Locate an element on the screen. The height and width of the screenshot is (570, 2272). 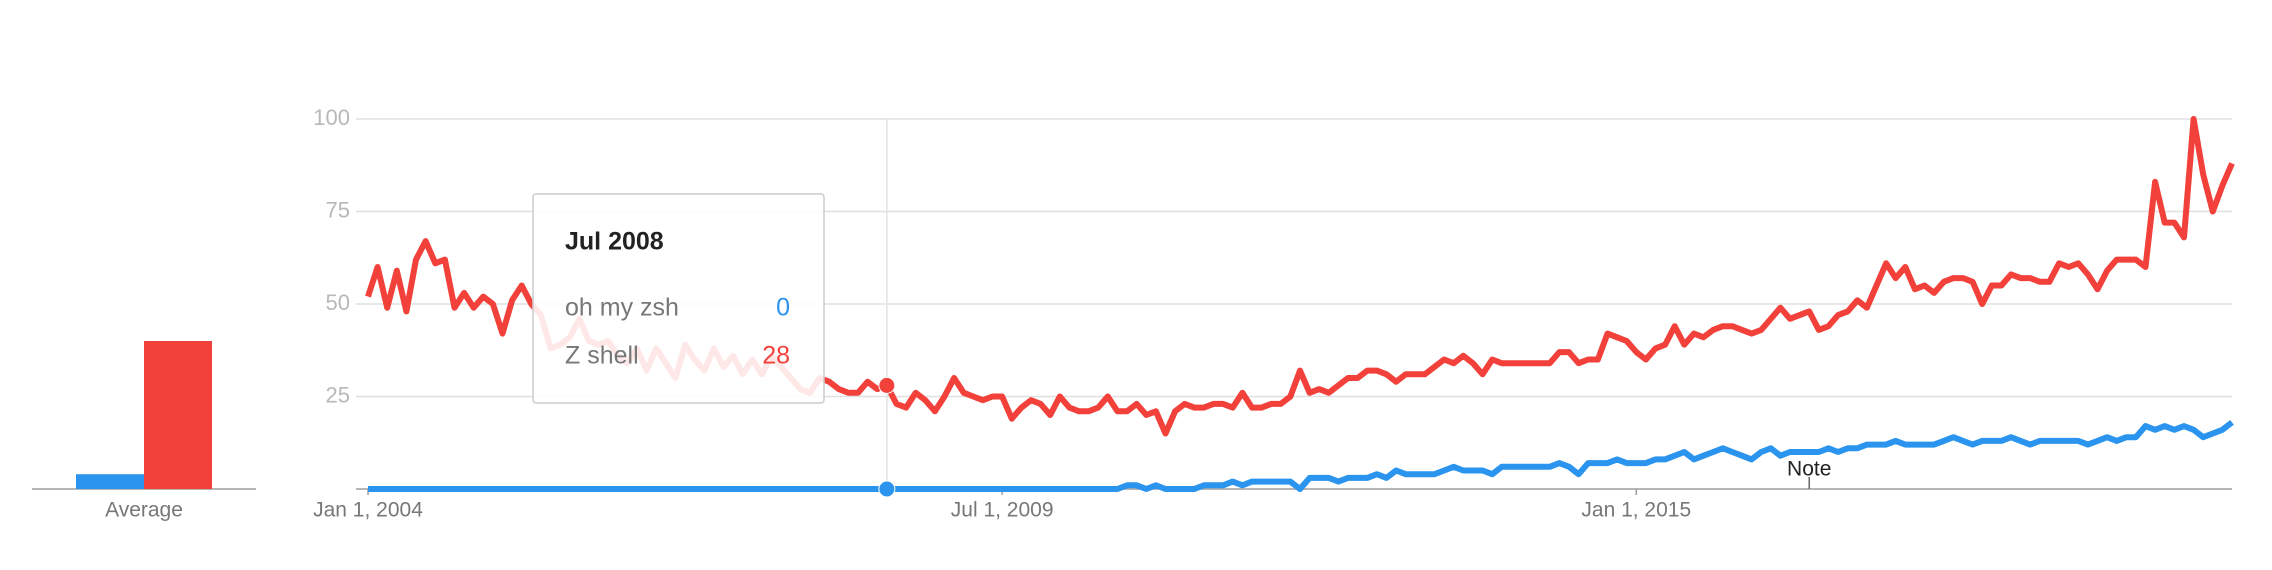
tooltip-series-name: oh my zsh is located at coordinates (622, 308).